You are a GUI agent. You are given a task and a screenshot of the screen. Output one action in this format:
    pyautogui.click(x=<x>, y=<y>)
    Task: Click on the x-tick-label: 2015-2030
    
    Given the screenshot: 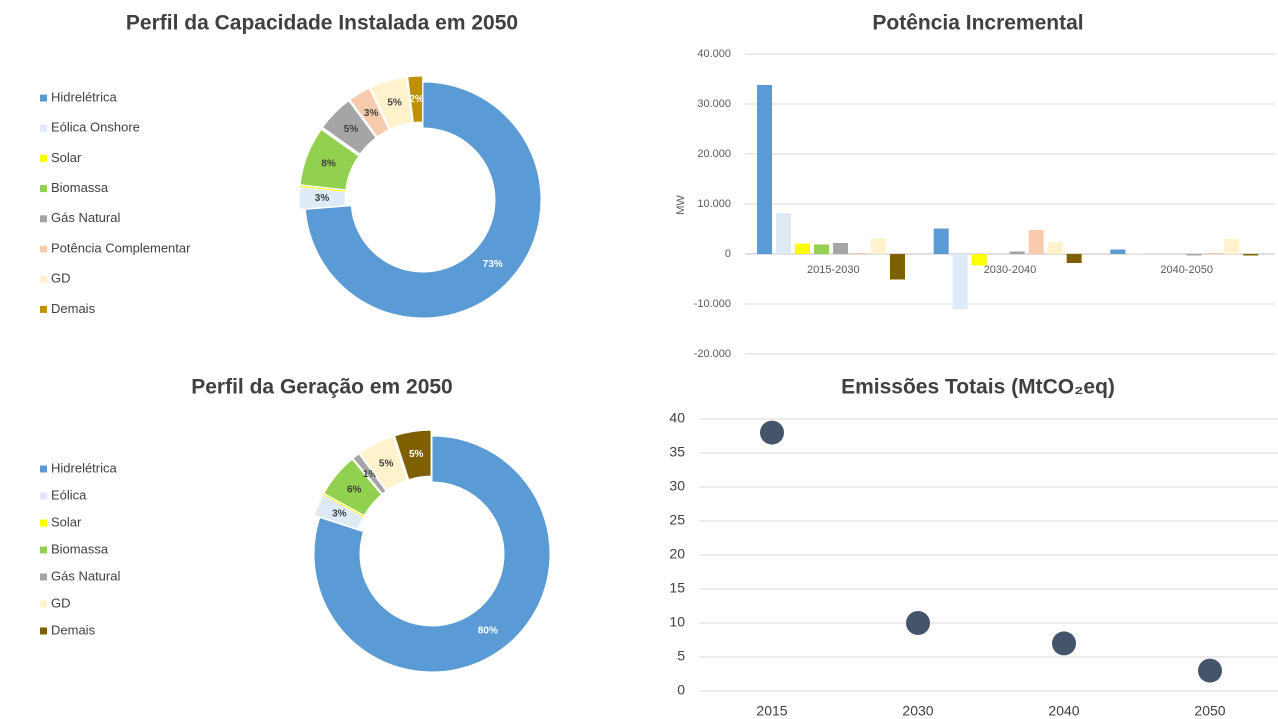 What is the action you would take?
    pyautogui.click(x=833, y=270)
    